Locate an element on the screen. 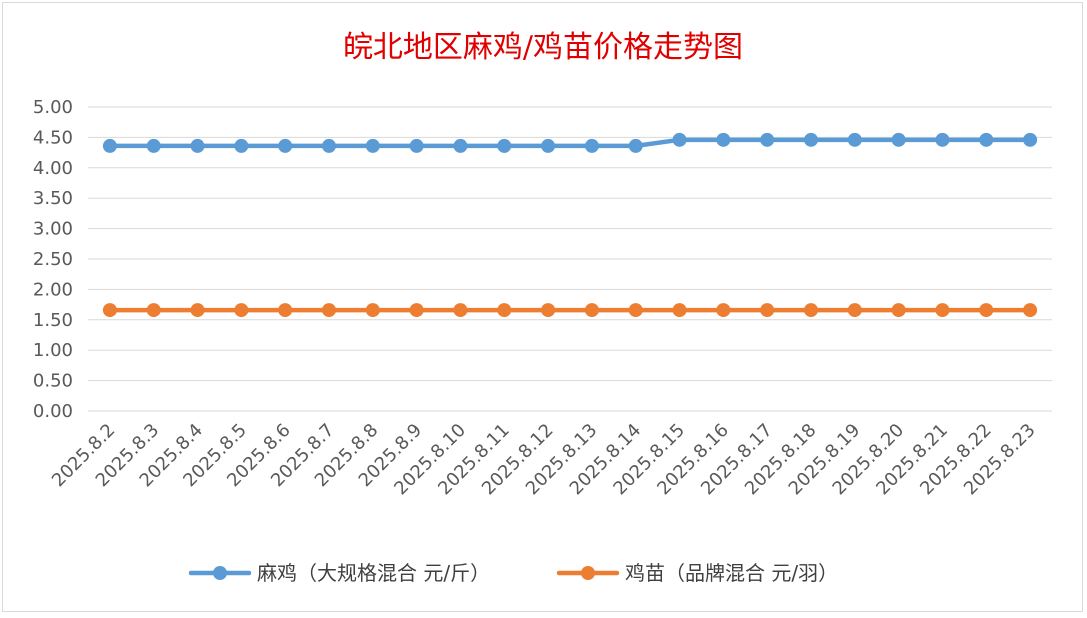  y-tick-label: 1.50 is located at coordinates (53, 320).